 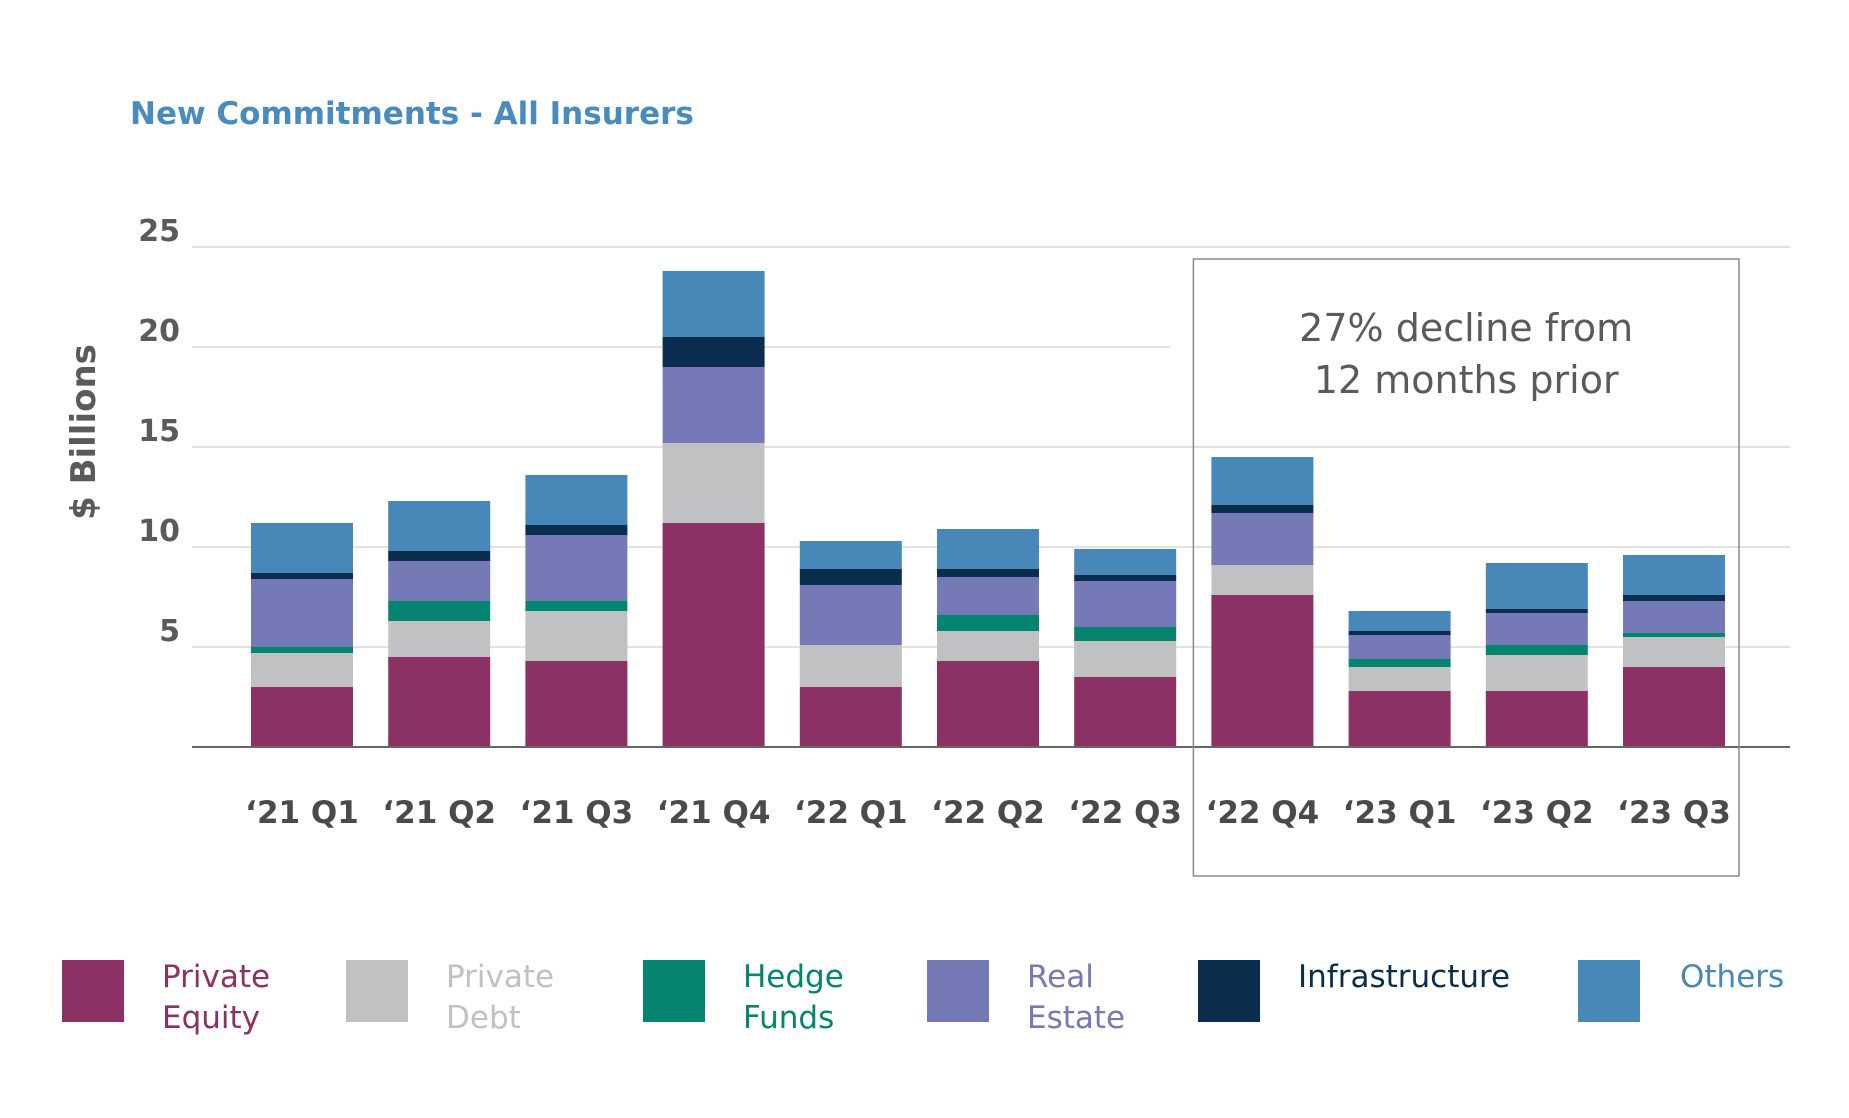 I want to click on legend-label: Private, so click(x=500, y=977).